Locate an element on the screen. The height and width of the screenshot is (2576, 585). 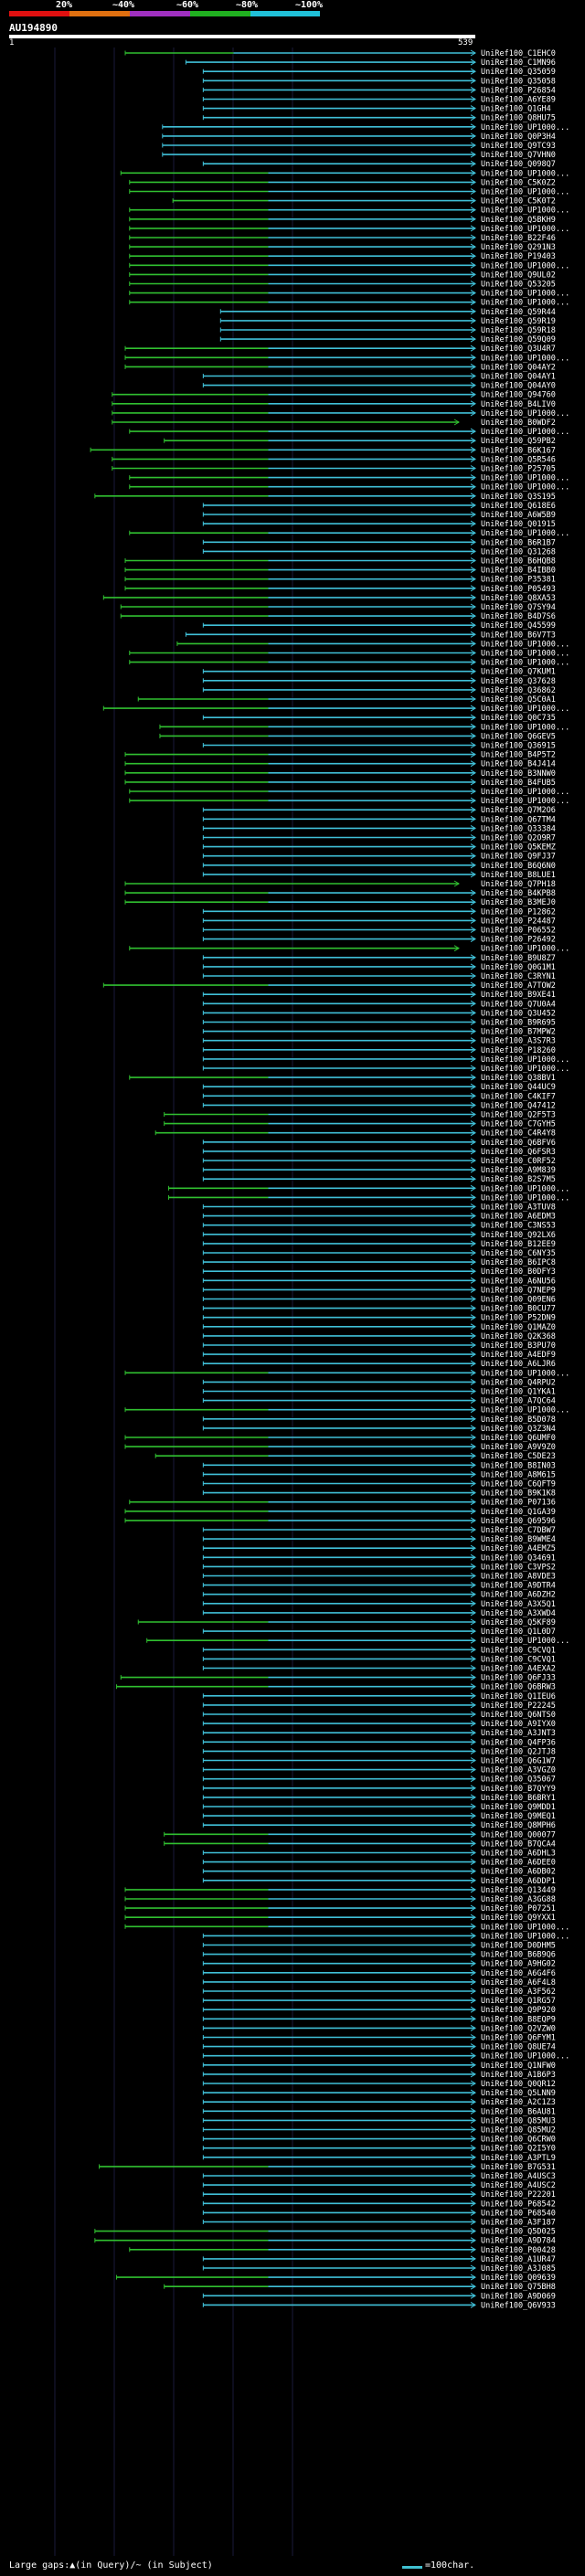
hit-row: UniRef100_A6DEE0 is located at coordinates (379, 1863).